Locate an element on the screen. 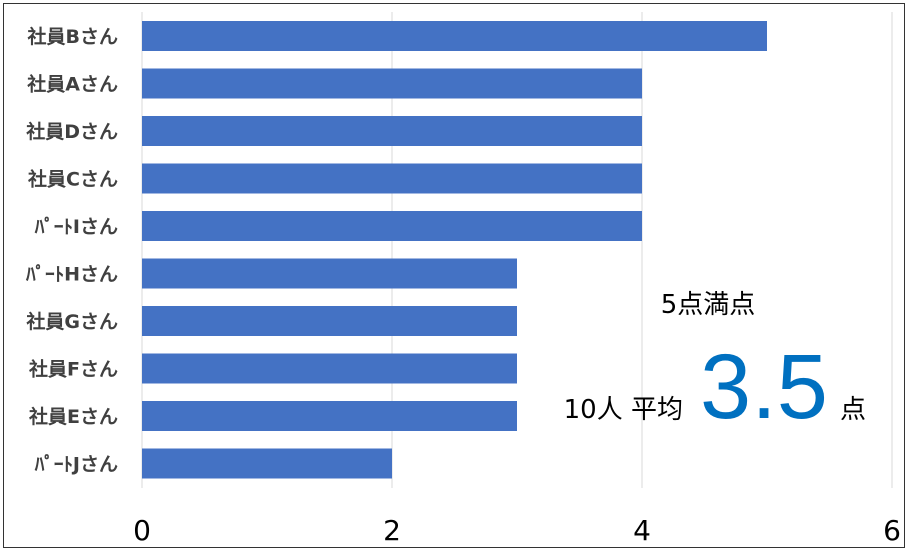  count-average-text: 10人 平均 is located at coordinates (623, 410).